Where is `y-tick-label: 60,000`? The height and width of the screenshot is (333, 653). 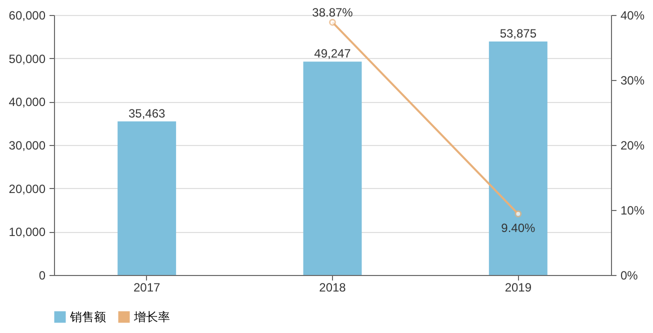
y-tick-label: 60,000 is located at coordinates (27, 15).